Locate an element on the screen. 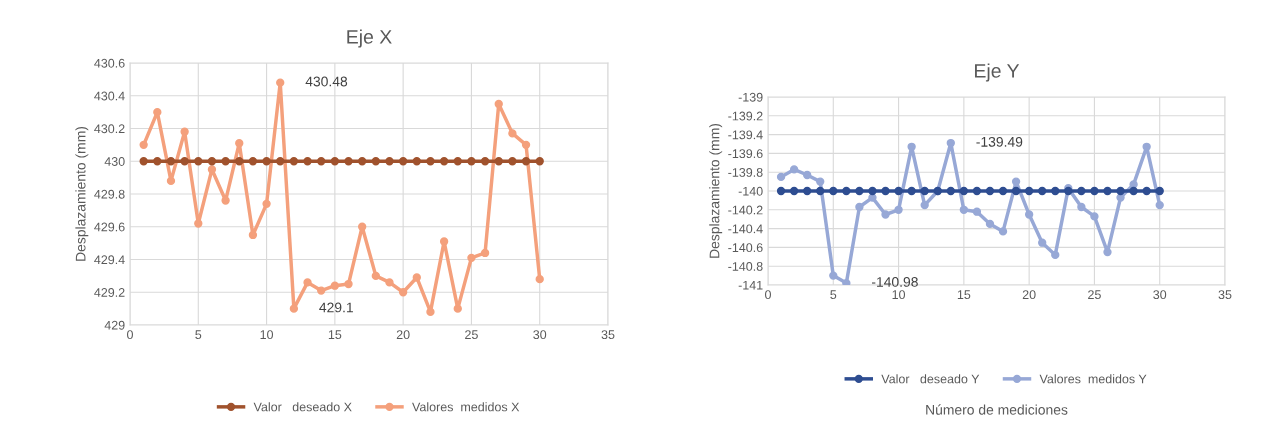 Image resolution: width=1273 pixels, height=429 pixels. y-tick-label: -141 is located at coordinates (750, 285).